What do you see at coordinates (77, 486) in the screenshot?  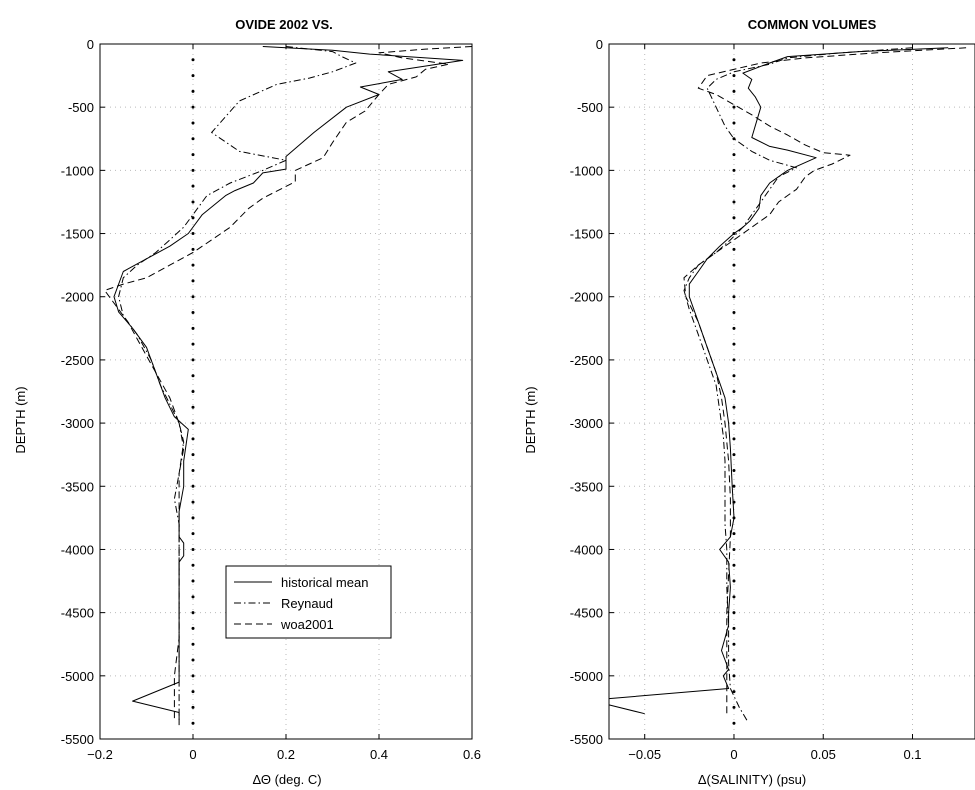 I see `temperature-y-tick-label: -3500` at bounding box center [77, 486].